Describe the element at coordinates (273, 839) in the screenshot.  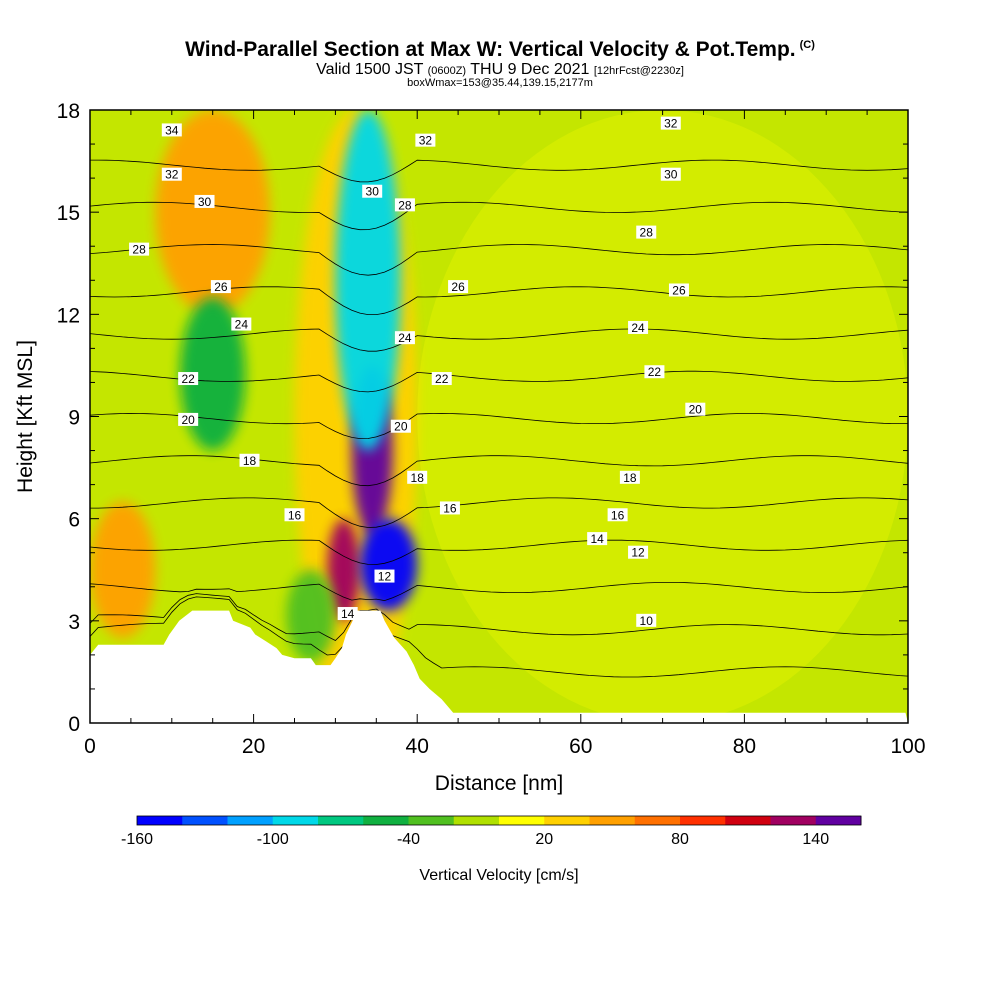
I see `colorbar-tick-label: -100` at that location.